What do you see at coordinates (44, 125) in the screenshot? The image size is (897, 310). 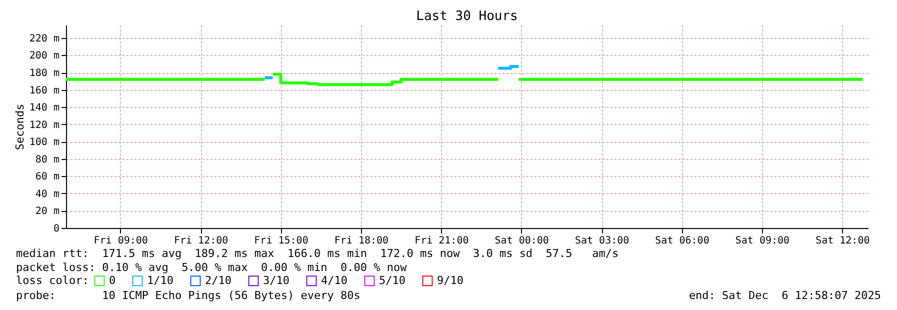 I see `y-tick-label: 120 m` at bounding box center [44, 125].